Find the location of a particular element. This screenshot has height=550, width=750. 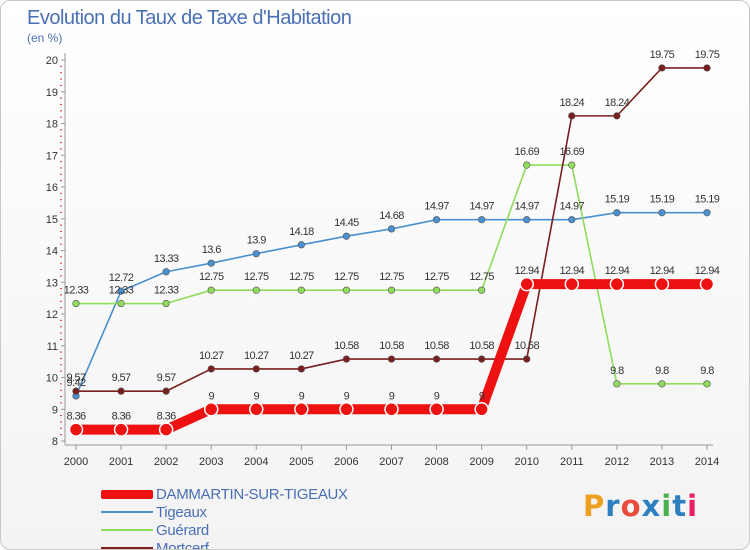

x-tick-label: 2004 is located at coordinates (256, 462).